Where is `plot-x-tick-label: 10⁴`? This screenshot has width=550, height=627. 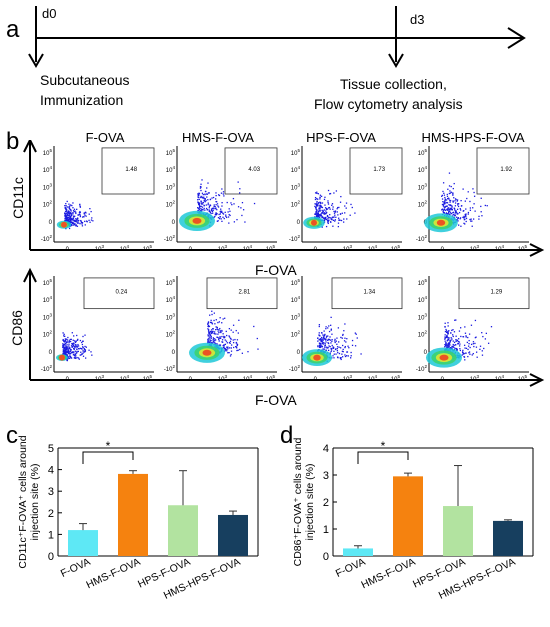
plot-x-tick-label: 10⁴ is located at coordinates (125, 248).